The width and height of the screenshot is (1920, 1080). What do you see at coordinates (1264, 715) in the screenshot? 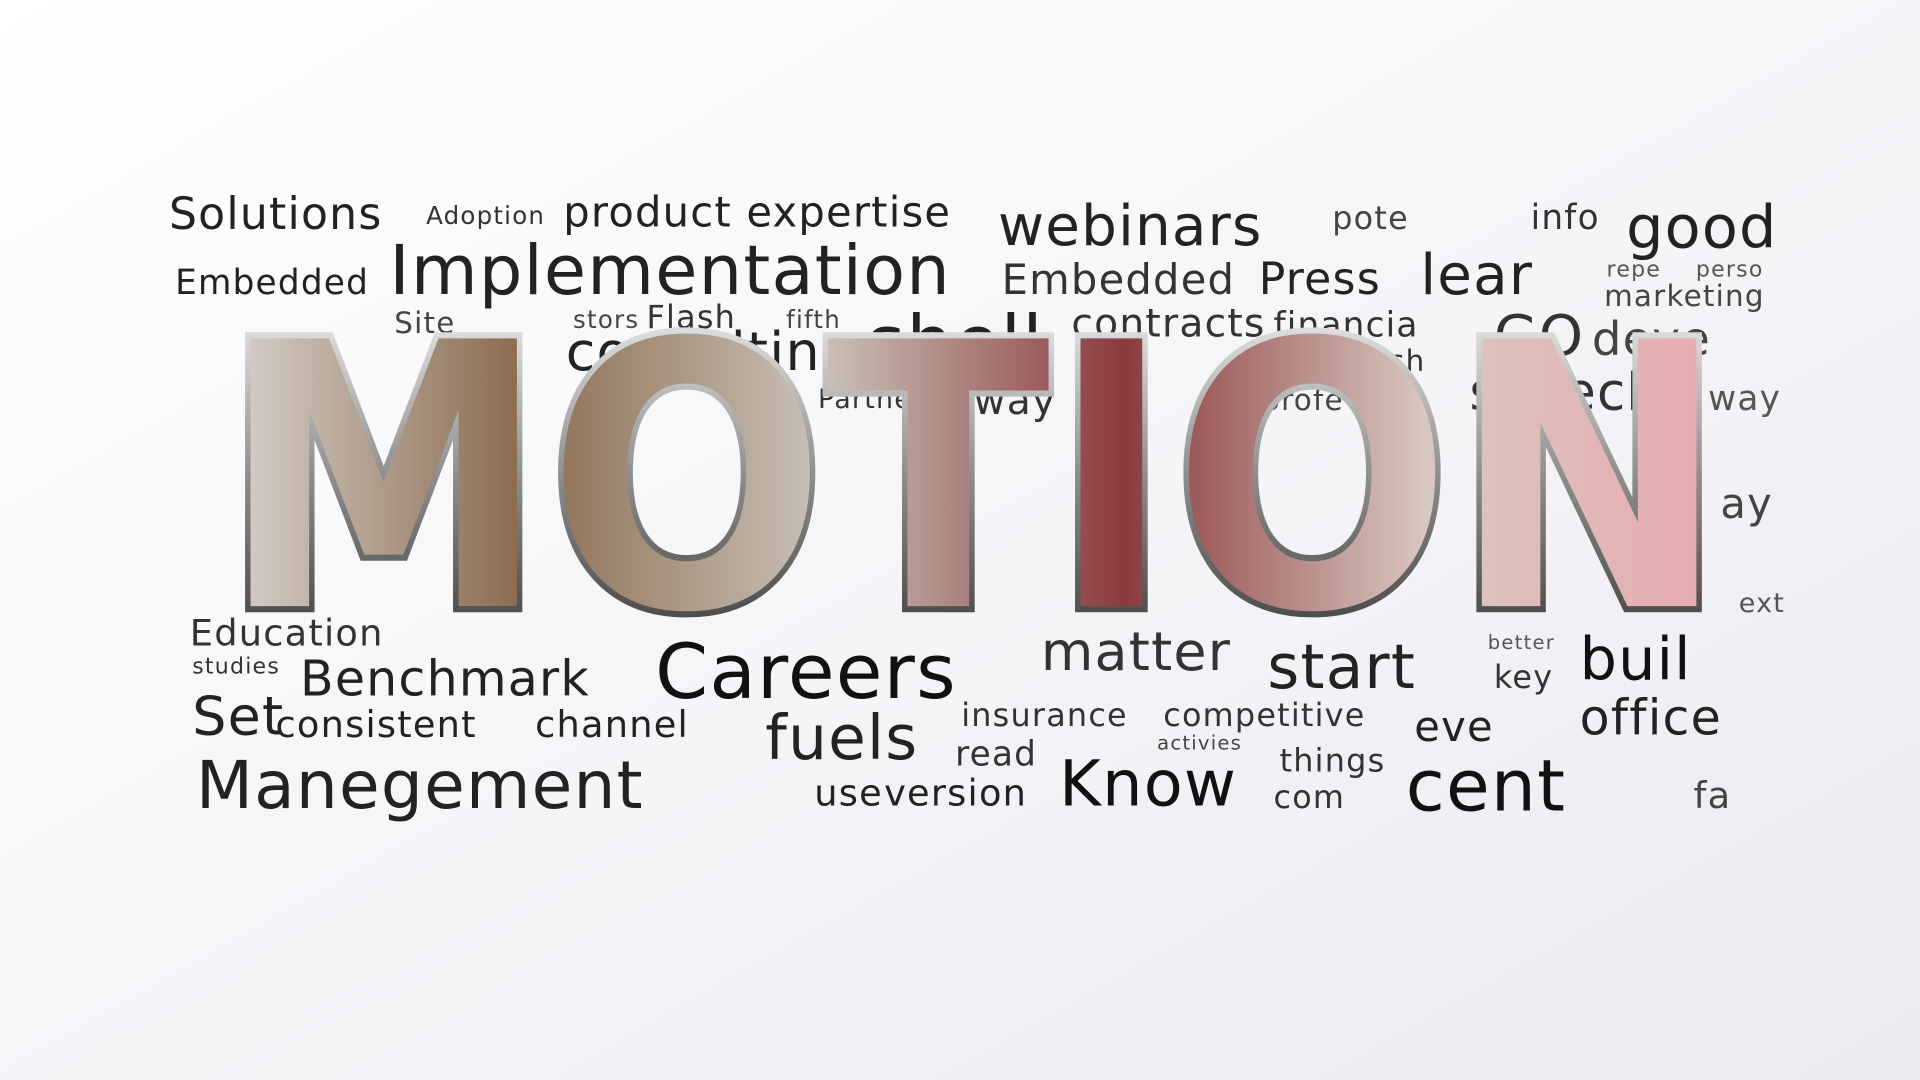
I see `cloud-word: competitive` at bounding box center [1264, 715].